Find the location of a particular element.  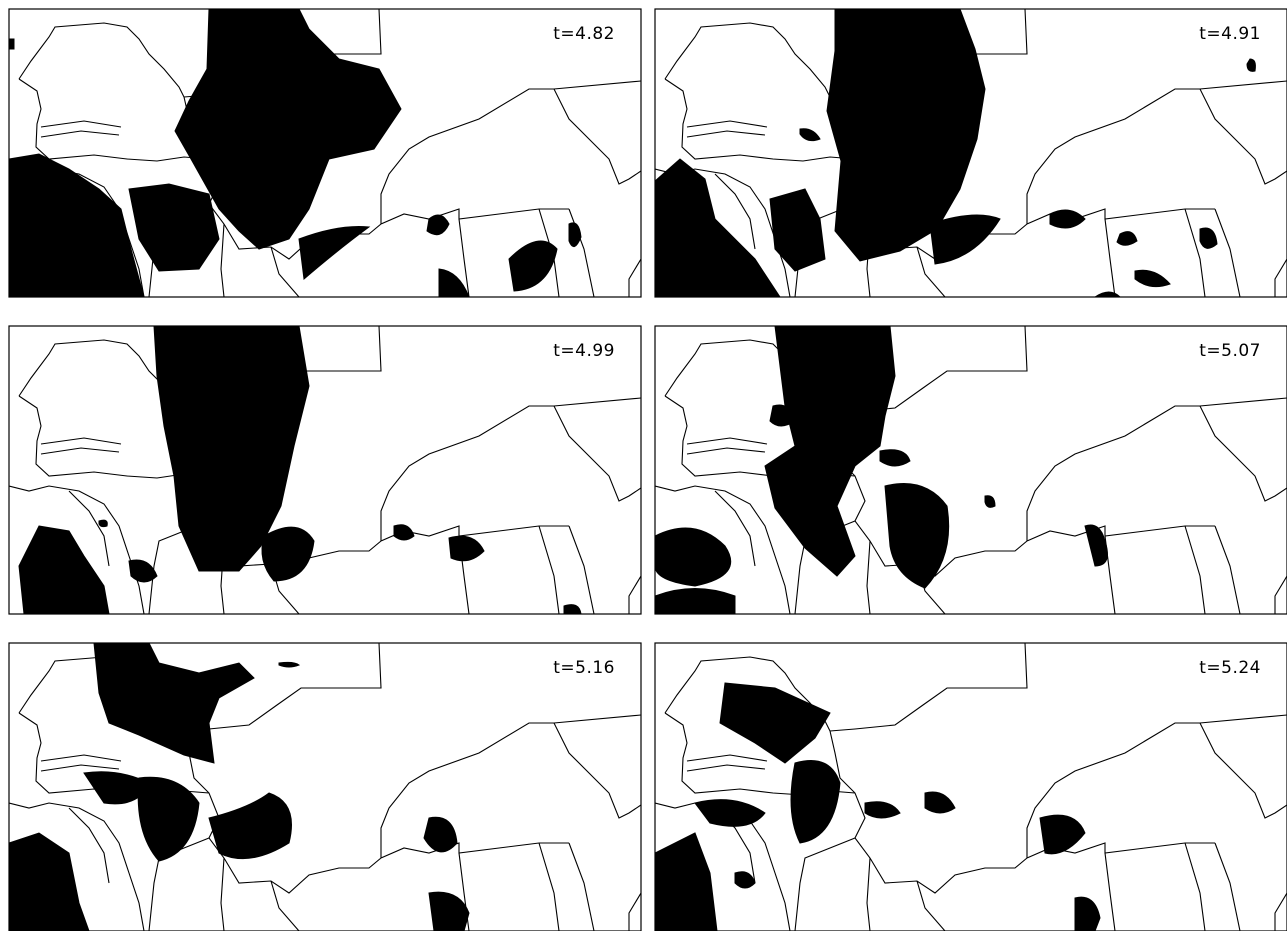

time-label: t=5.16 is located at coordinates (584, 668).